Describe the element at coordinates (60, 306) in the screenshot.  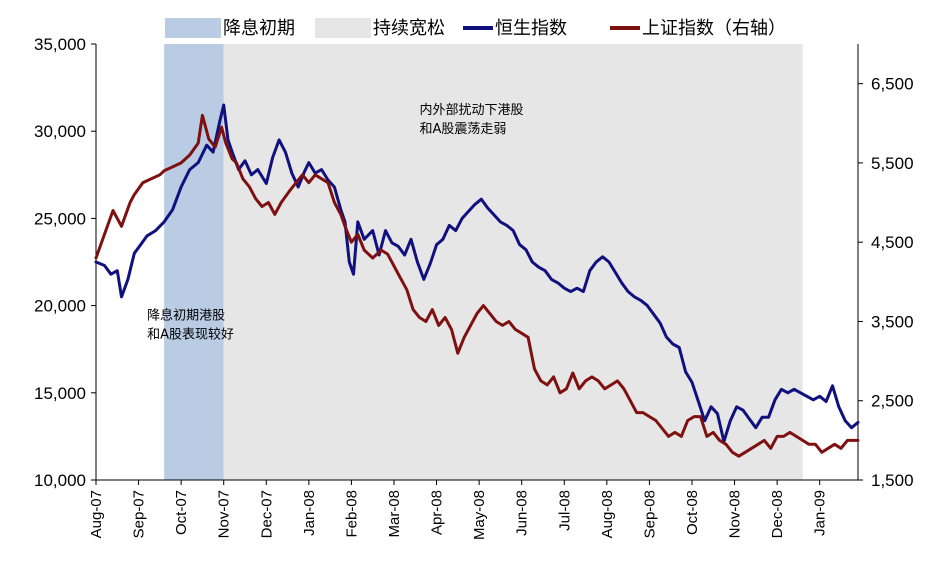
I see `left-tick-label: 20,000` at that location.